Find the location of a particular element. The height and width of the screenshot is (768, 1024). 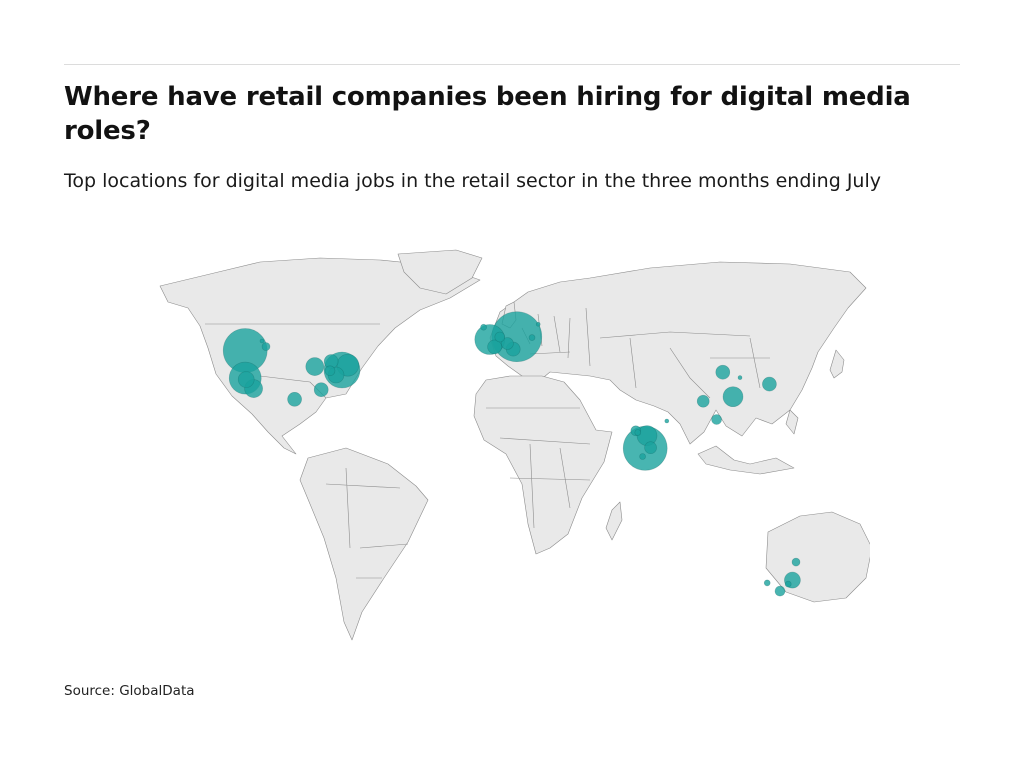

south-america-borders is located at coordinates (367, 523).